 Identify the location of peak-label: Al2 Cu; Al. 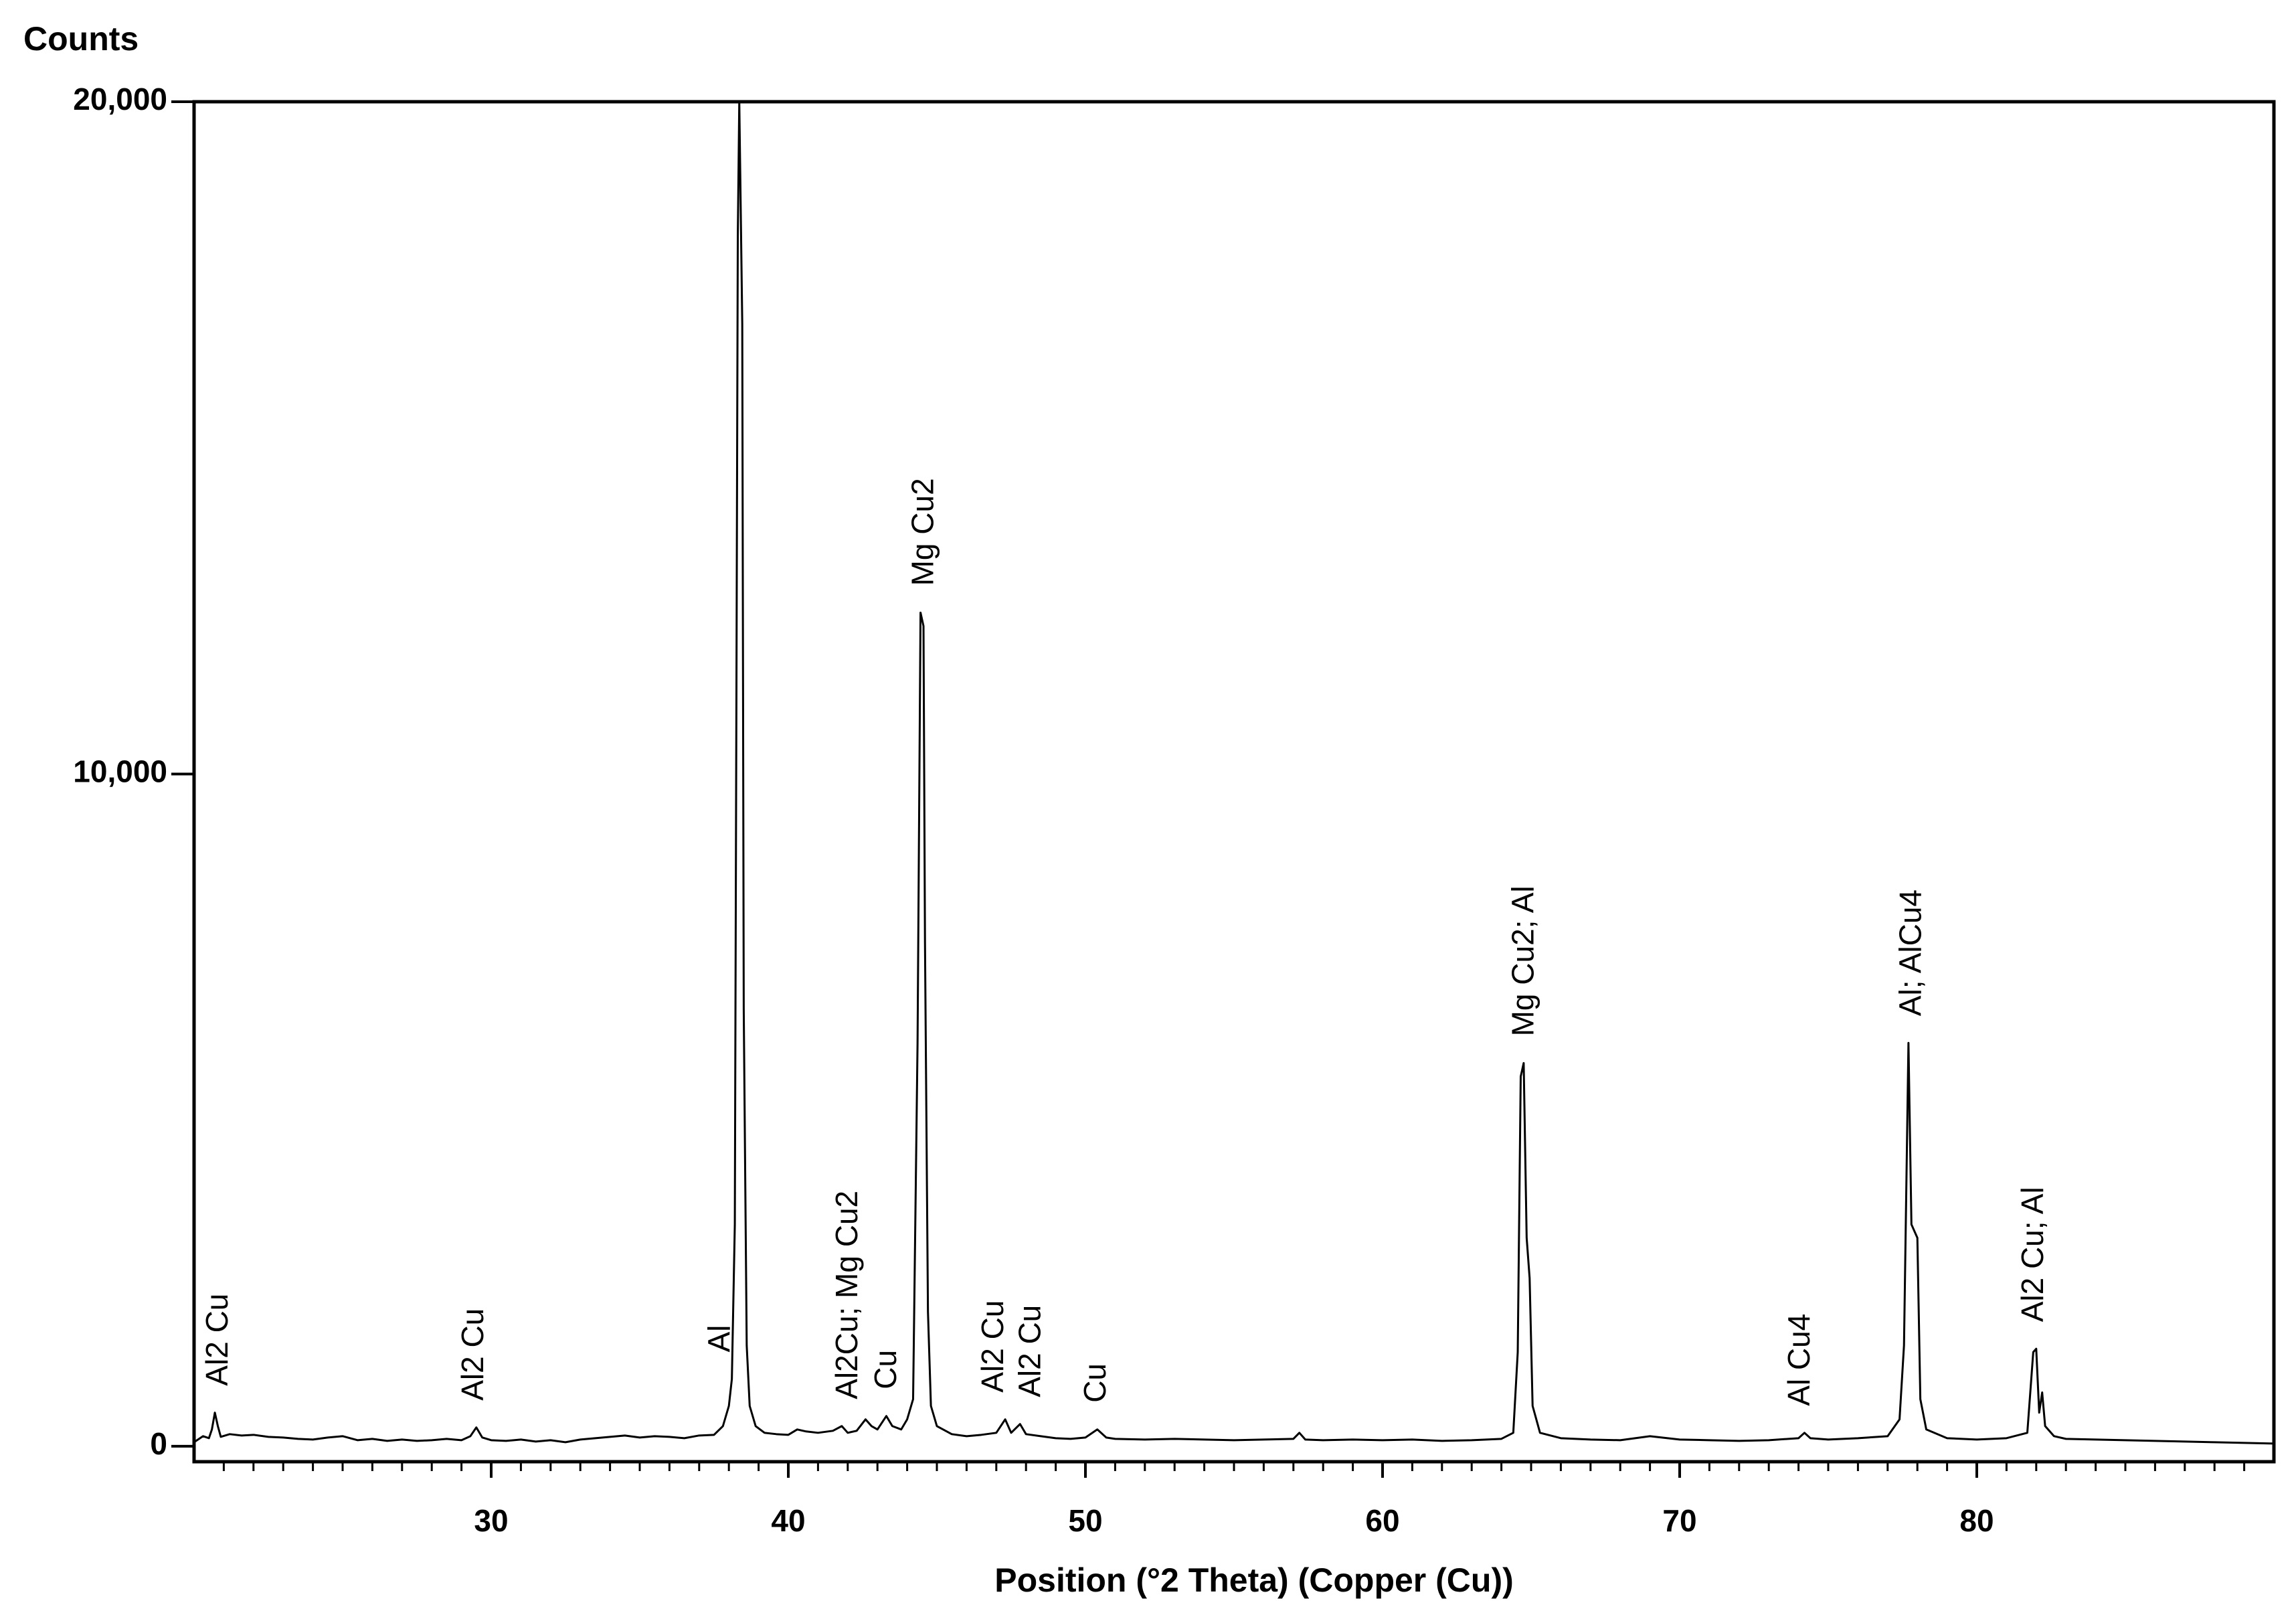
(2033, 1254).